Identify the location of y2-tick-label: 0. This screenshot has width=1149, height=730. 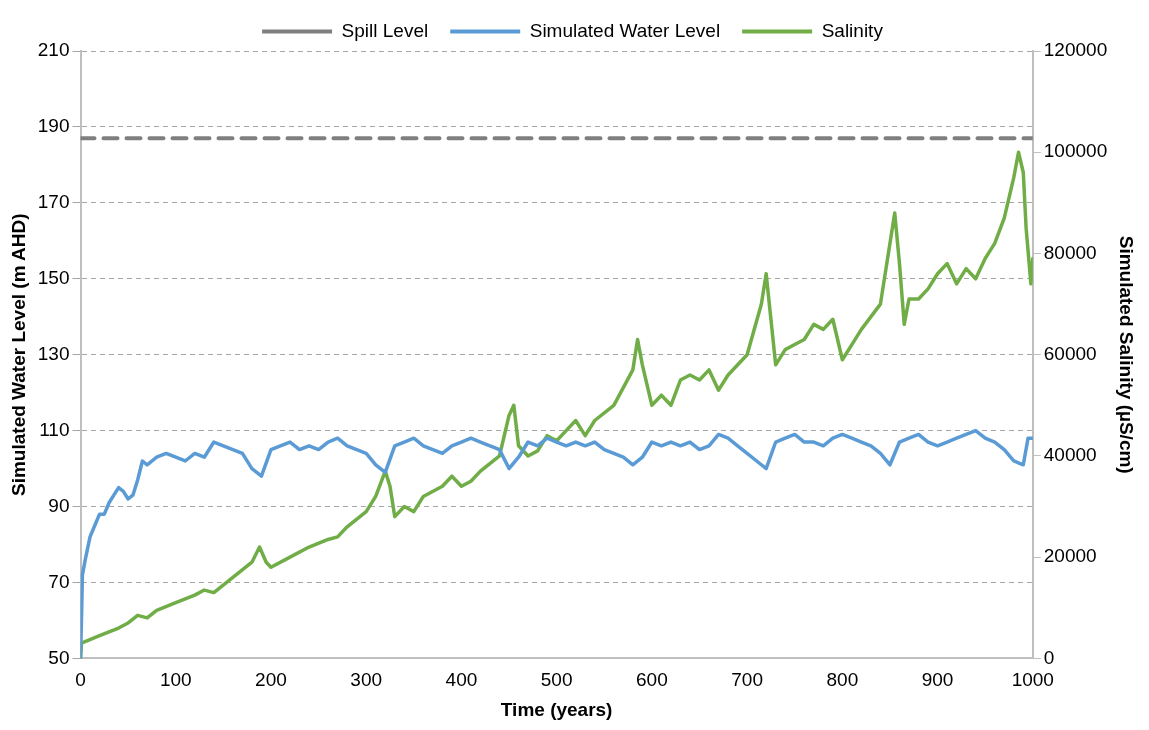
(1049, 657).